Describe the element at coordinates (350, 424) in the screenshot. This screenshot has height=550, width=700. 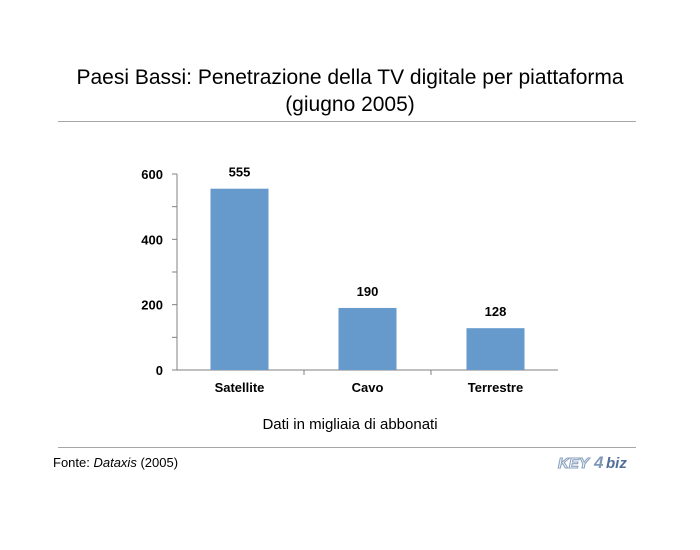
I see `units-note: Dati in migliaia di abbonati` at that location.